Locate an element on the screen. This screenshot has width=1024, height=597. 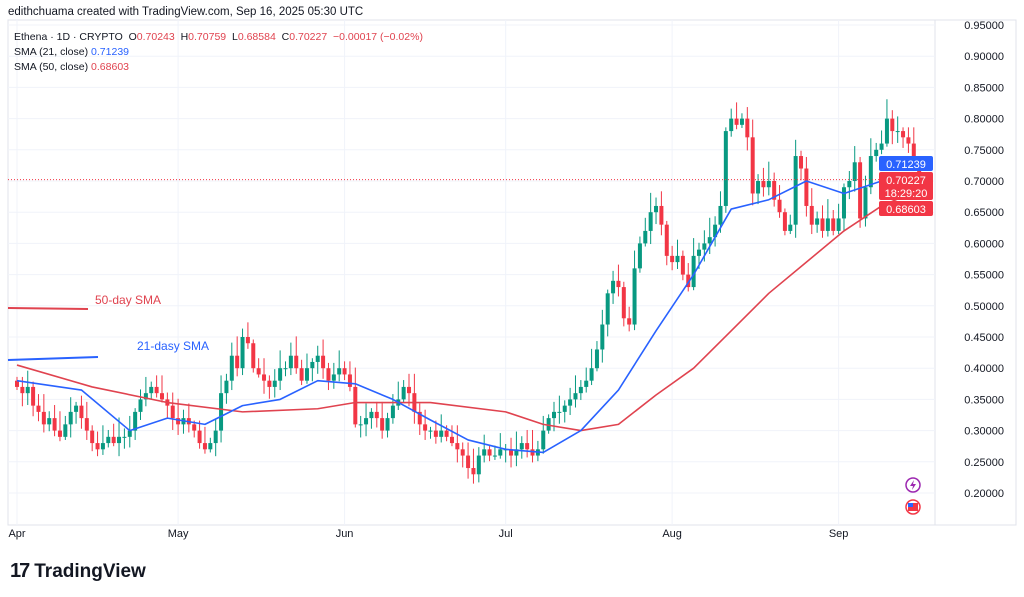
y-tick-label: 0.85000 is located at coordinates (984, 88).